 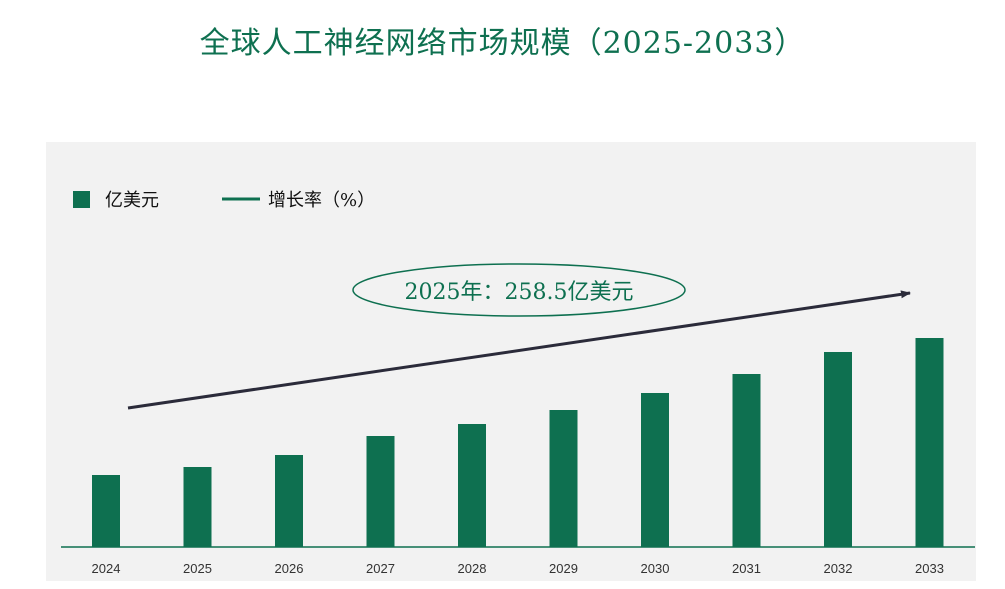 I want to click on legend-line-label: 增长率（%）, so click(x=321, y=200).